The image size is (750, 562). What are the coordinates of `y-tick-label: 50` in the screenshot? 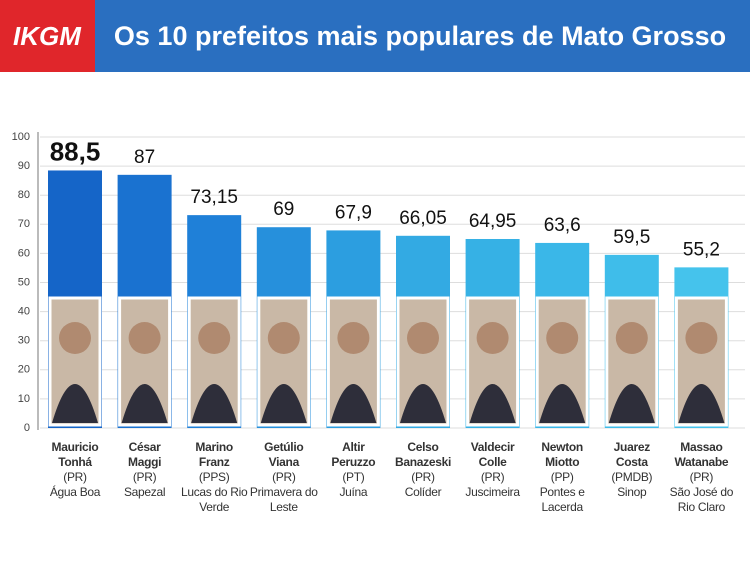 It's located at (24, 282).